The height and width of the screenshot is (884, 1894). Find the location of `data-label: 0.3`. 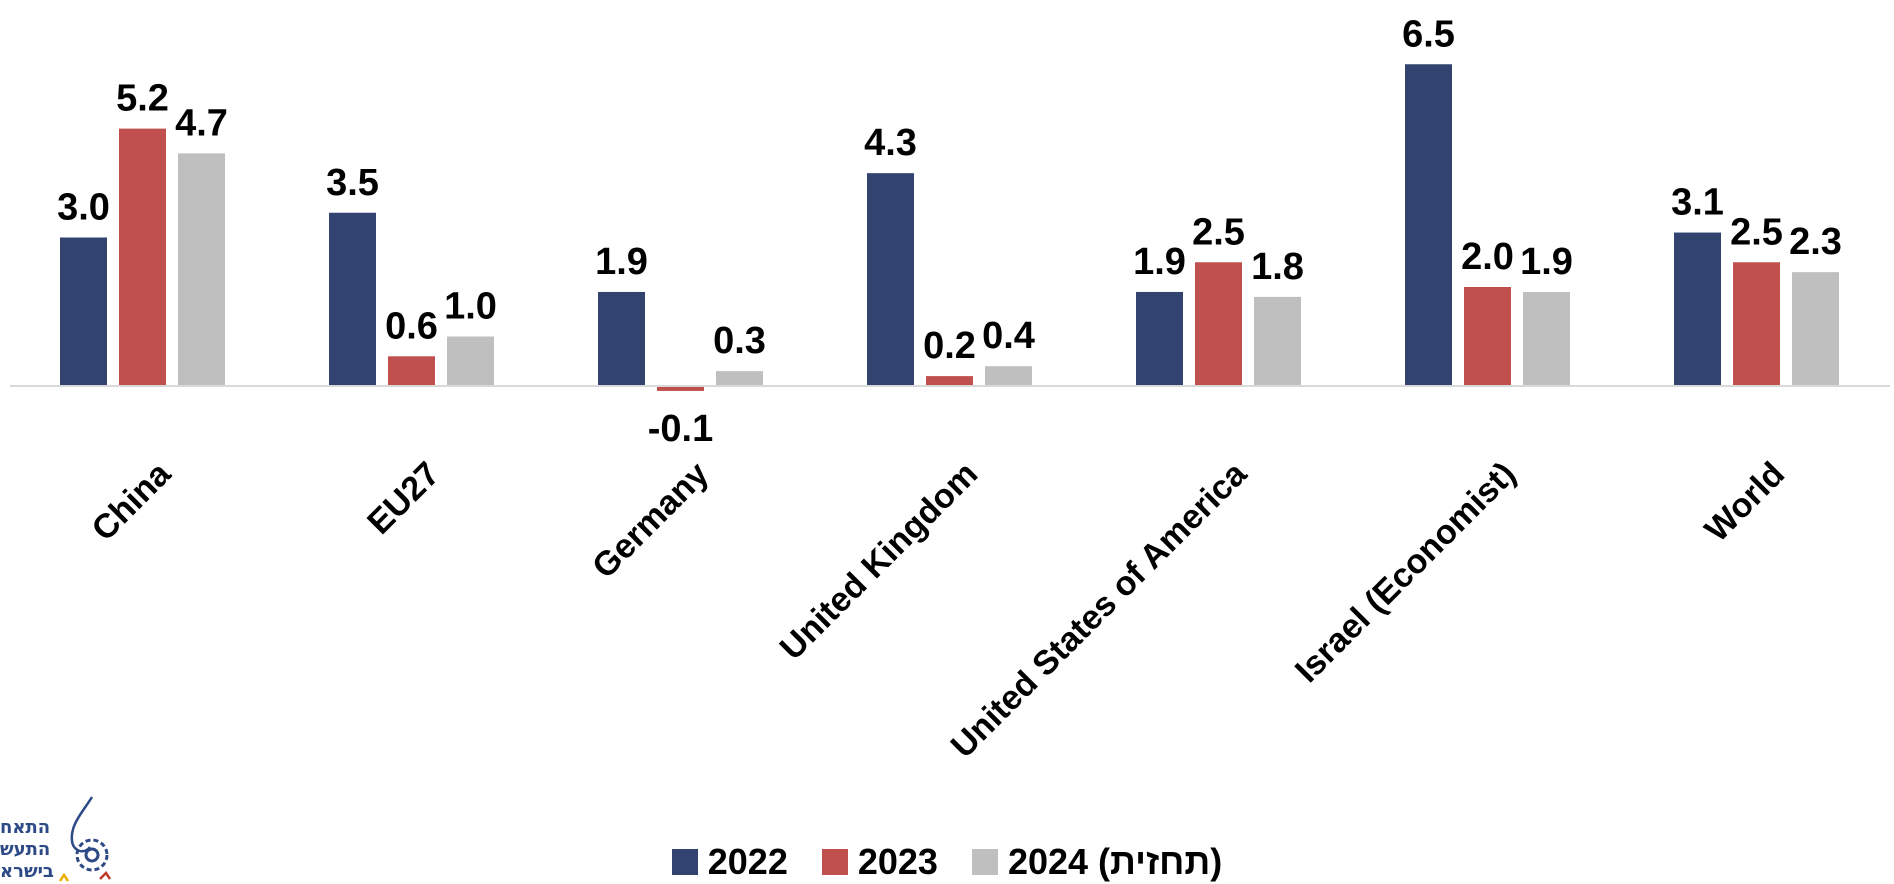

data-label: 0.3 is located at coordinates (739, 341).